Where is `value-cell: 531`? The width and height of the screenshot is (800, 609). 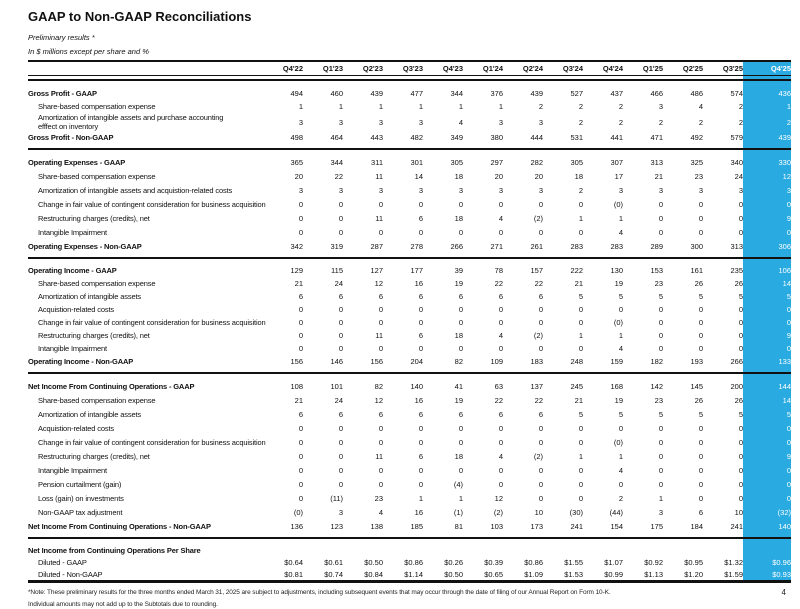 value-cell: 531 is located at coordinates (576, 137).